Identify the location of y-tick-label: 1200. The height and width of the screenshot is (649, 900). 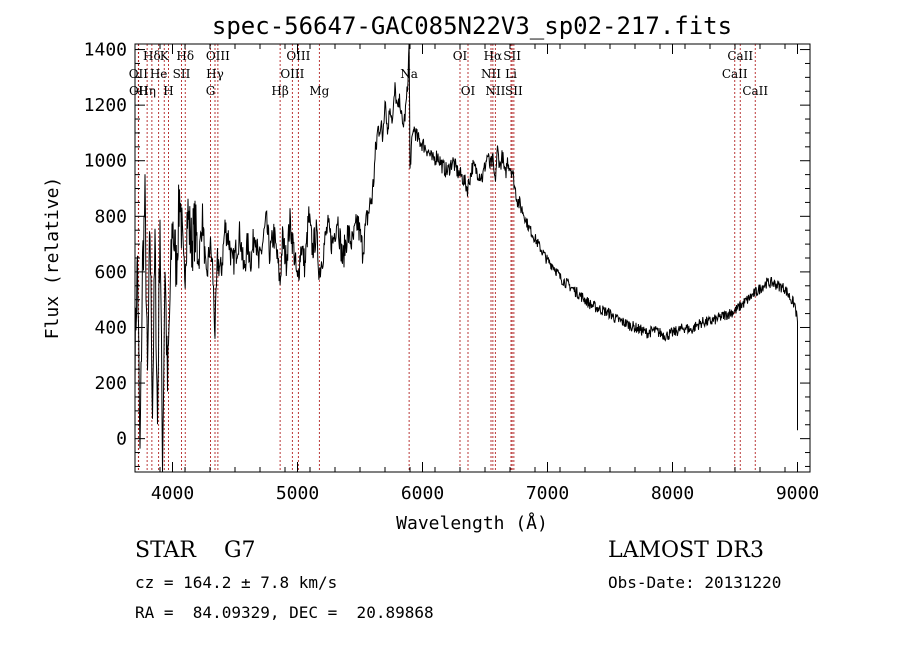
(105, 105).